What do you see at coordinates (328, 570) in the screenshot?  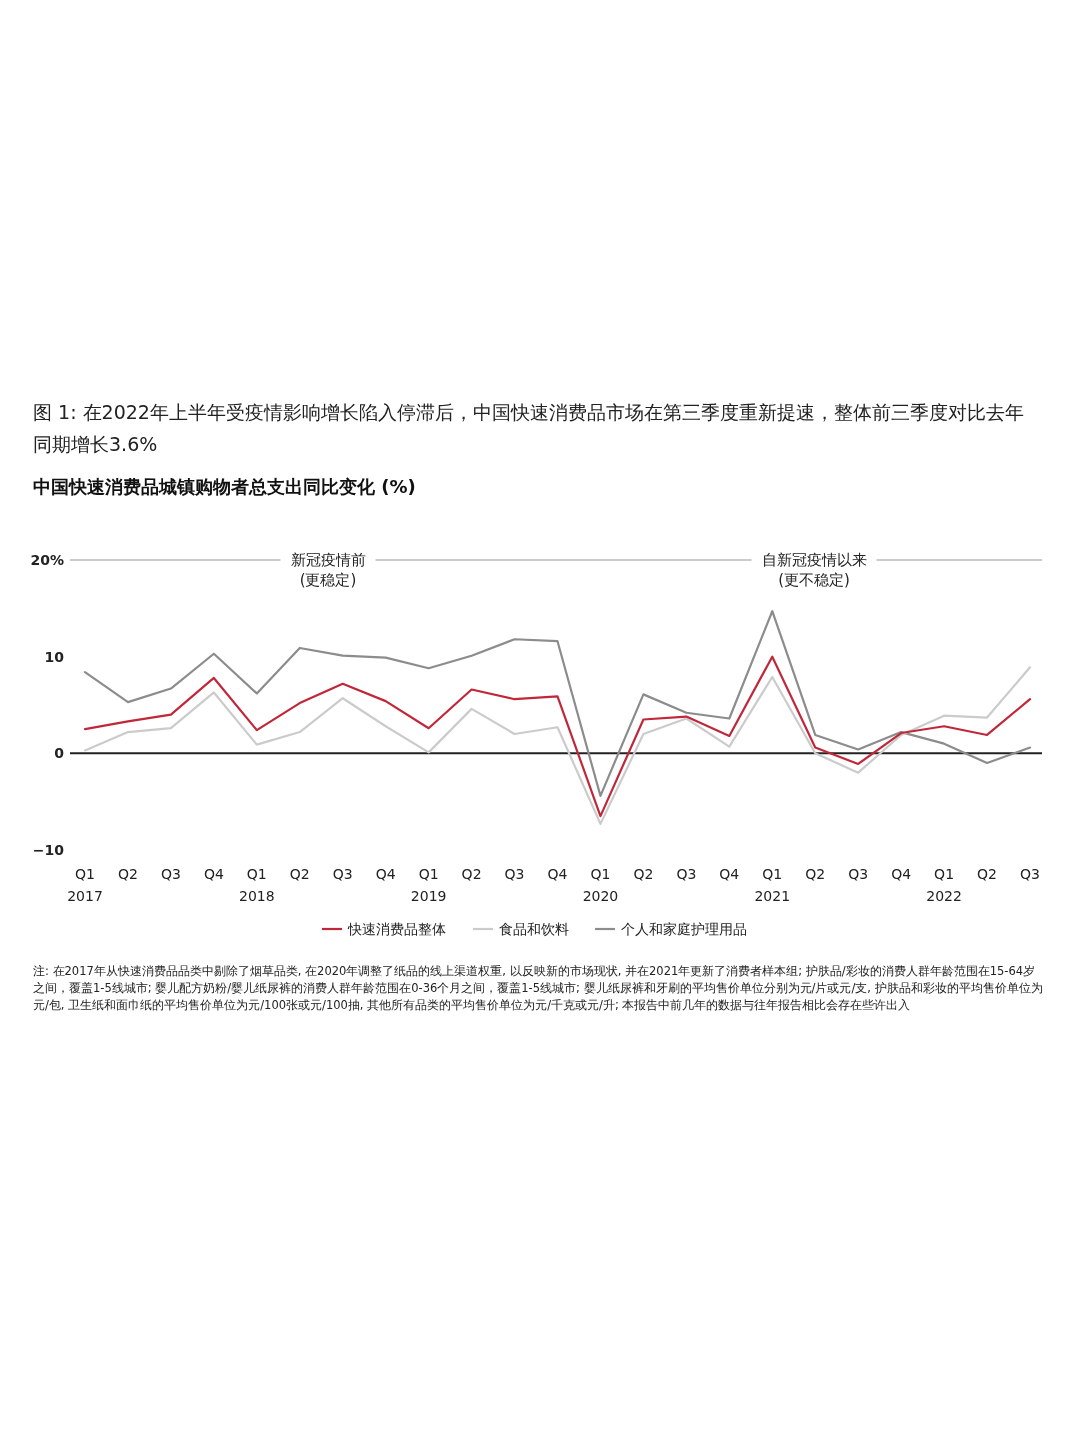 I see `annotation: 新冠疫情前 (更稳定)` at bounding box center [328, 570].